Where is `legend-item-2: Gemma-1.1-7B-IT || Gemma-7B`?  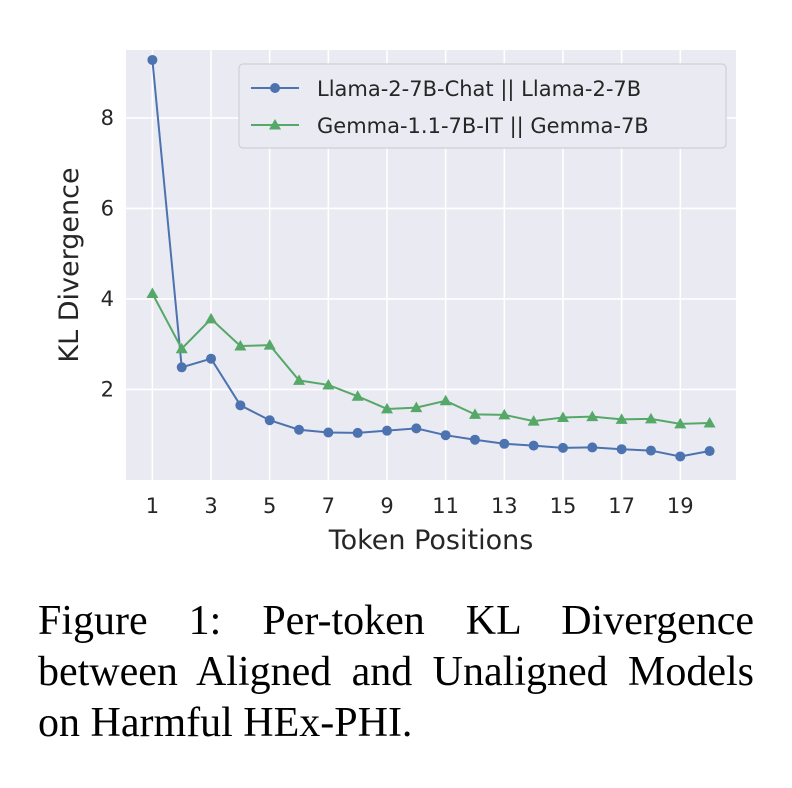 legend-item-2: Gemma-1.1-7B-IT || Gemma-7B is located at coordinates (450, 126).